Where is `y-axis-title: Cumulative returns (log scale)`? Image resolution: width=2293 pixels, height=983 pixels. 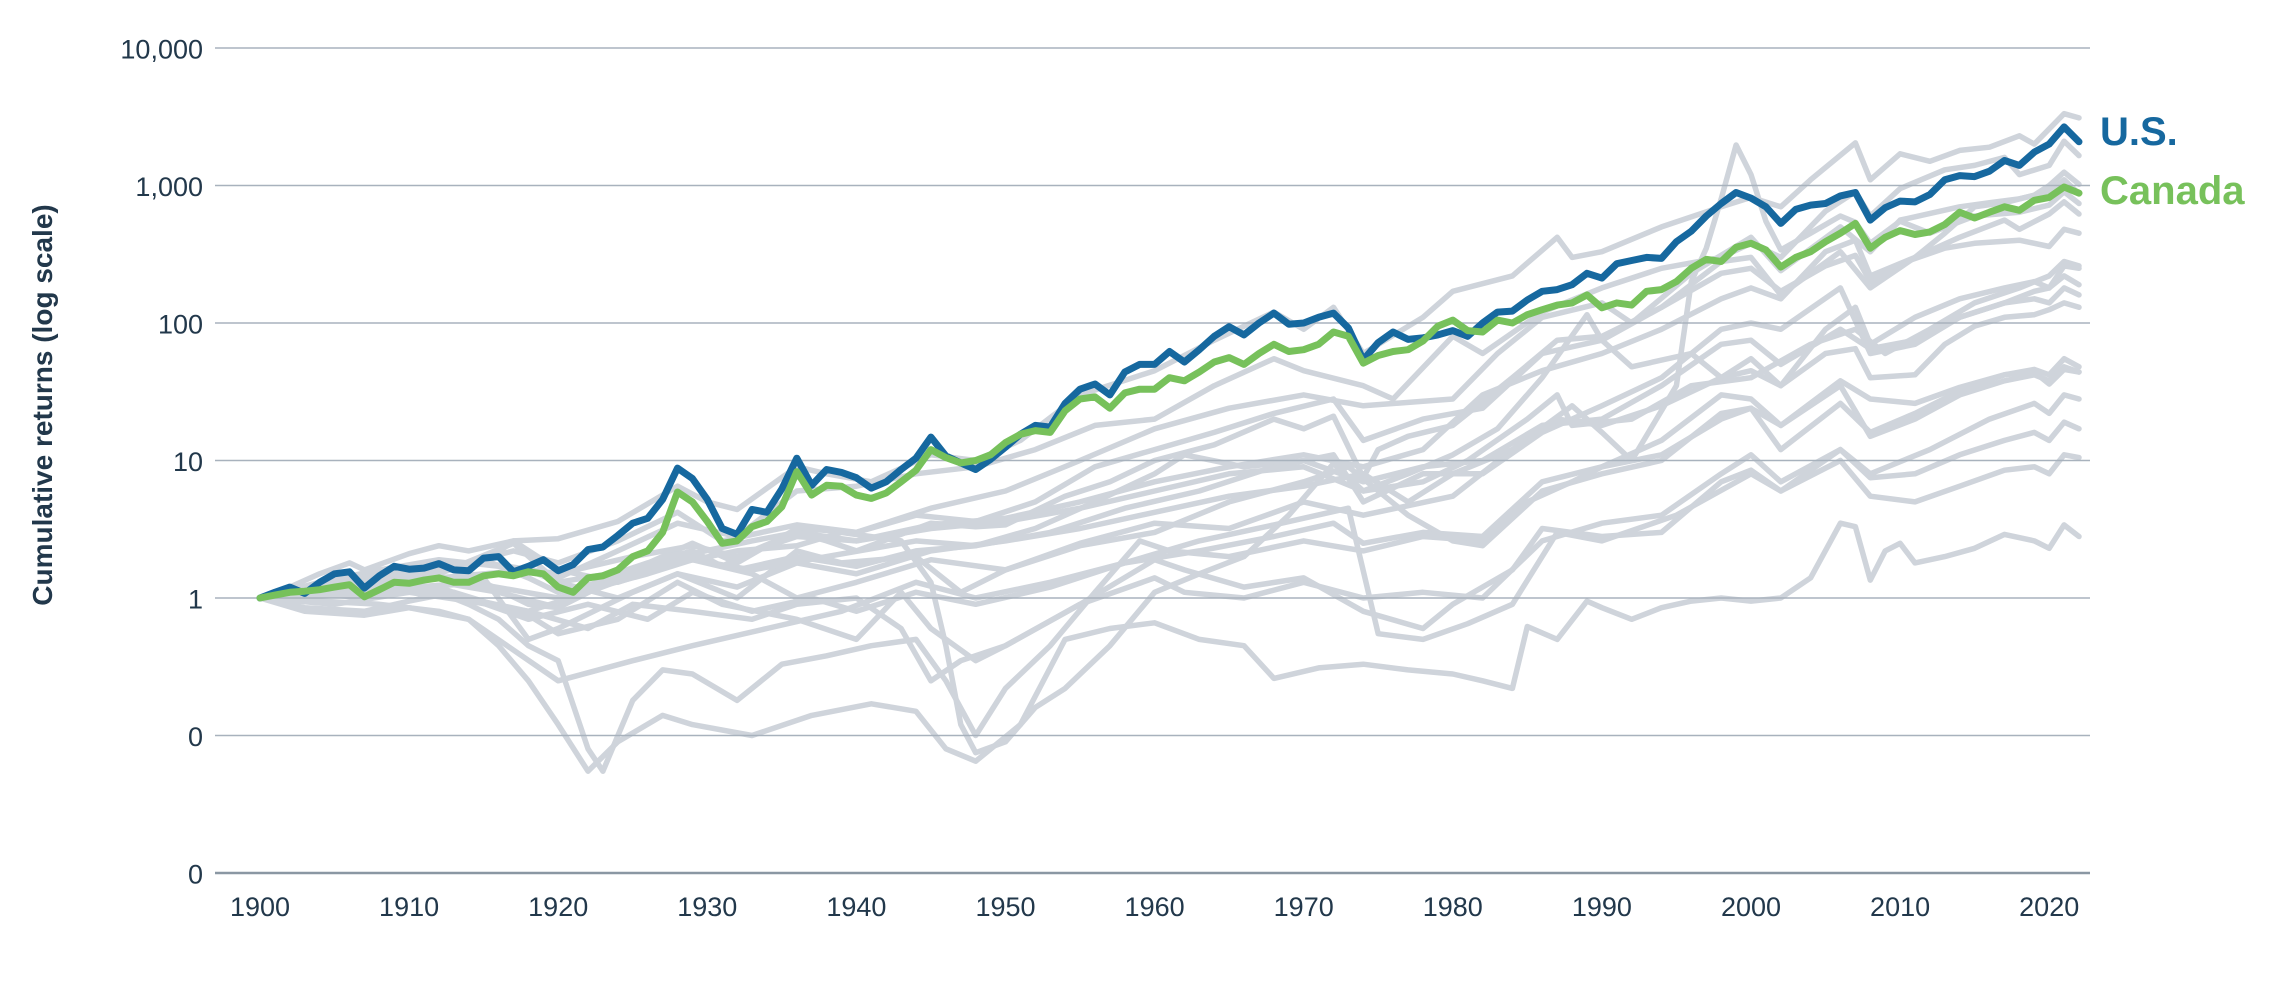
y-axis-title: Cumulative returns (log scale) is located at coordinates (42, 404).